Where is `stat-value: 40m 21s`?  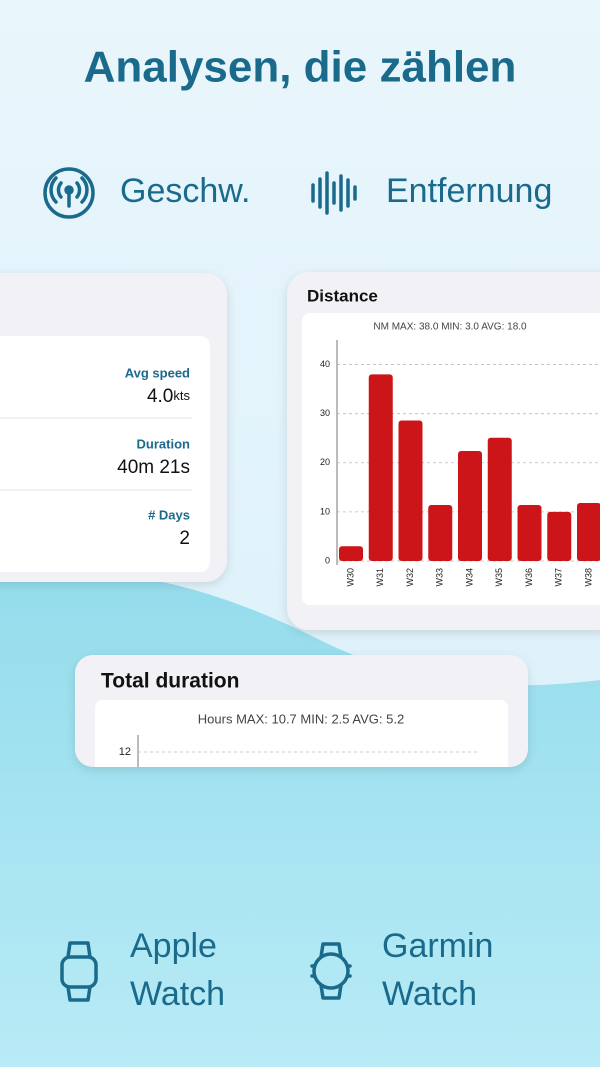 stat-value: 40m 21s is located at coordinates (153, 467).